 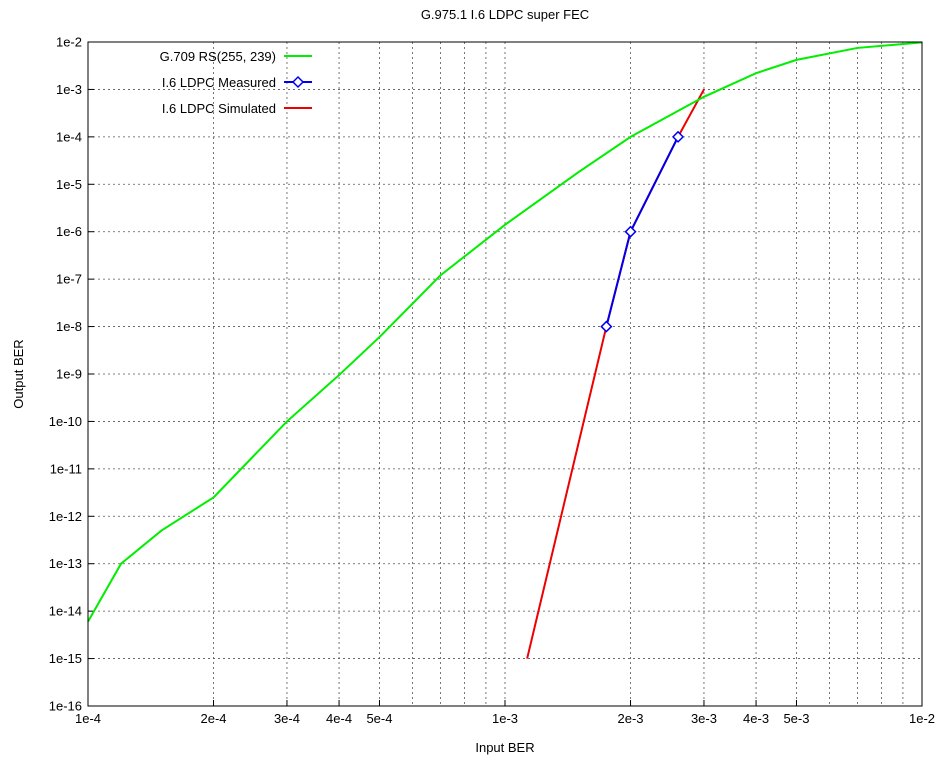 What do you see at coordinates (704, 718) in the screenshot?
I see `x-tick-label: 3e-3` at bounding box center [704, 718].